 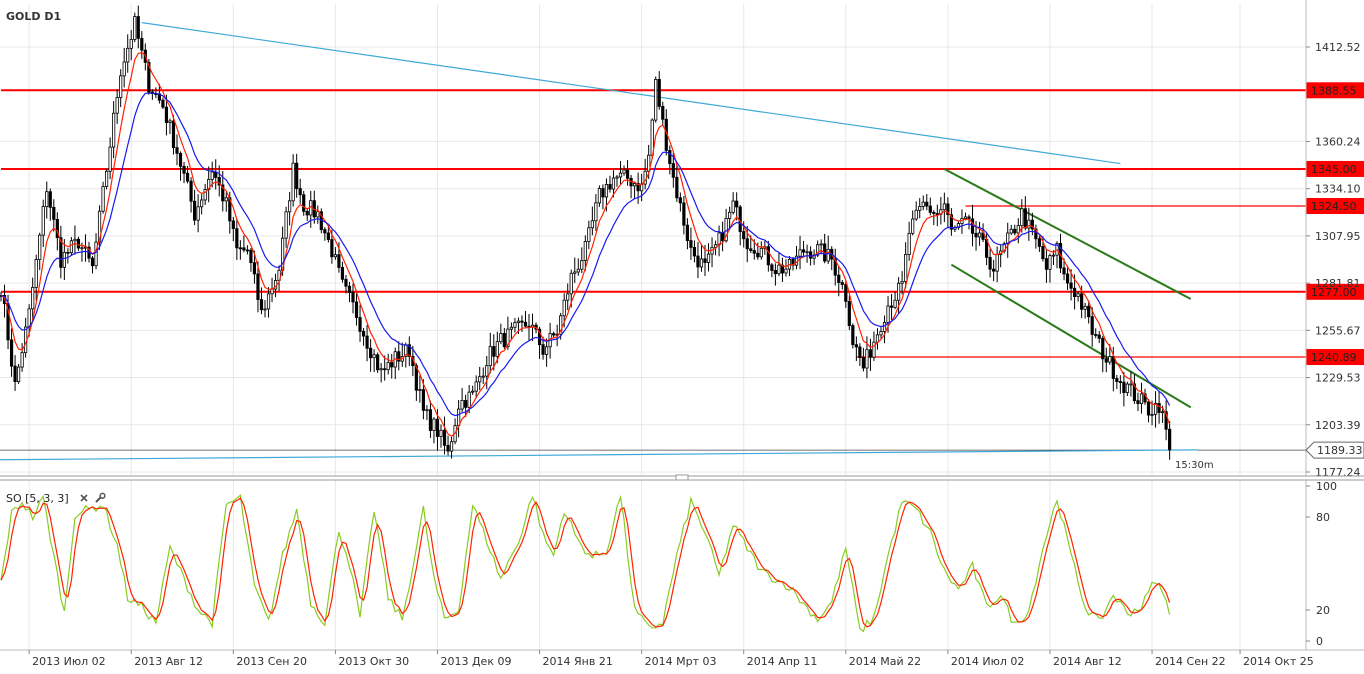 I want to click on so-tick-label: 0, so click(x=1319, y=641).